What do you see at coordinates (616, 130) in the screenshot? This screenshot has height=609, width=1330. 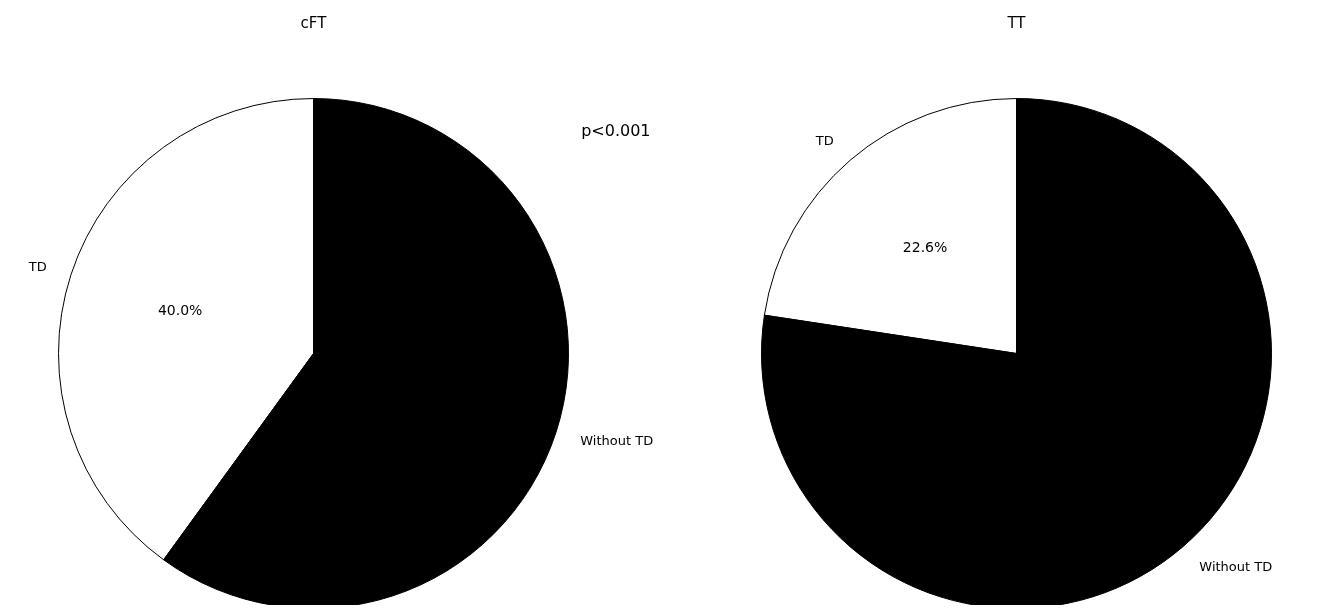 I see `text: p<0.001` at bounding box center [616, 130].